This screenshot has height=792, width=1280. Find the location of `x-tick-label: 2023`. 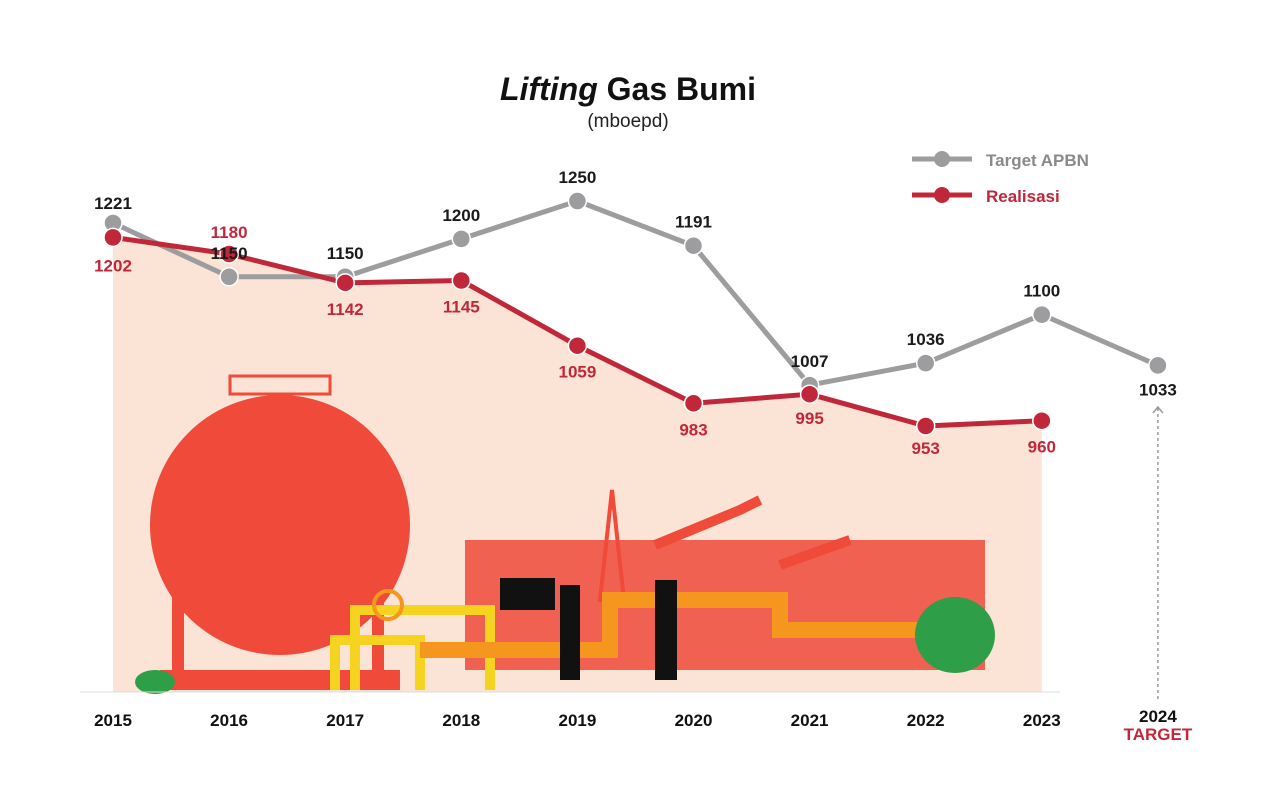

x-tick-label: 2023 is located at coordinates (1042, 720).